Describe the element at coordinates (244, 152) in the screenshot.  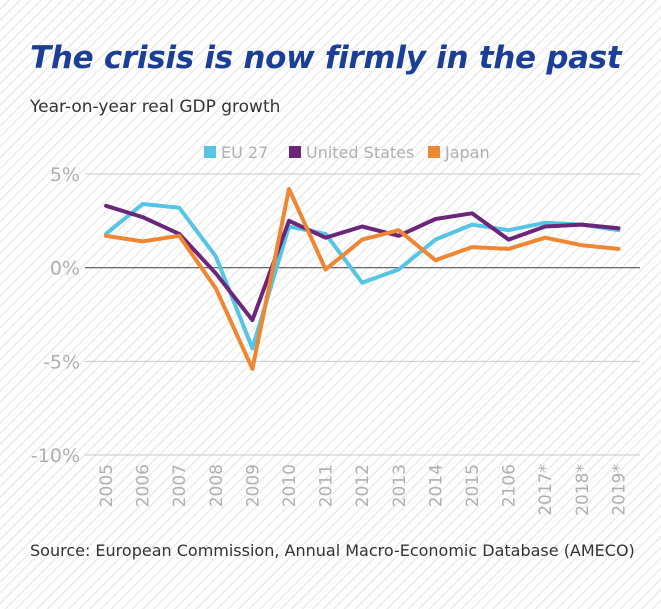
I see `legend-label-eu-27: EU 27` at that location.